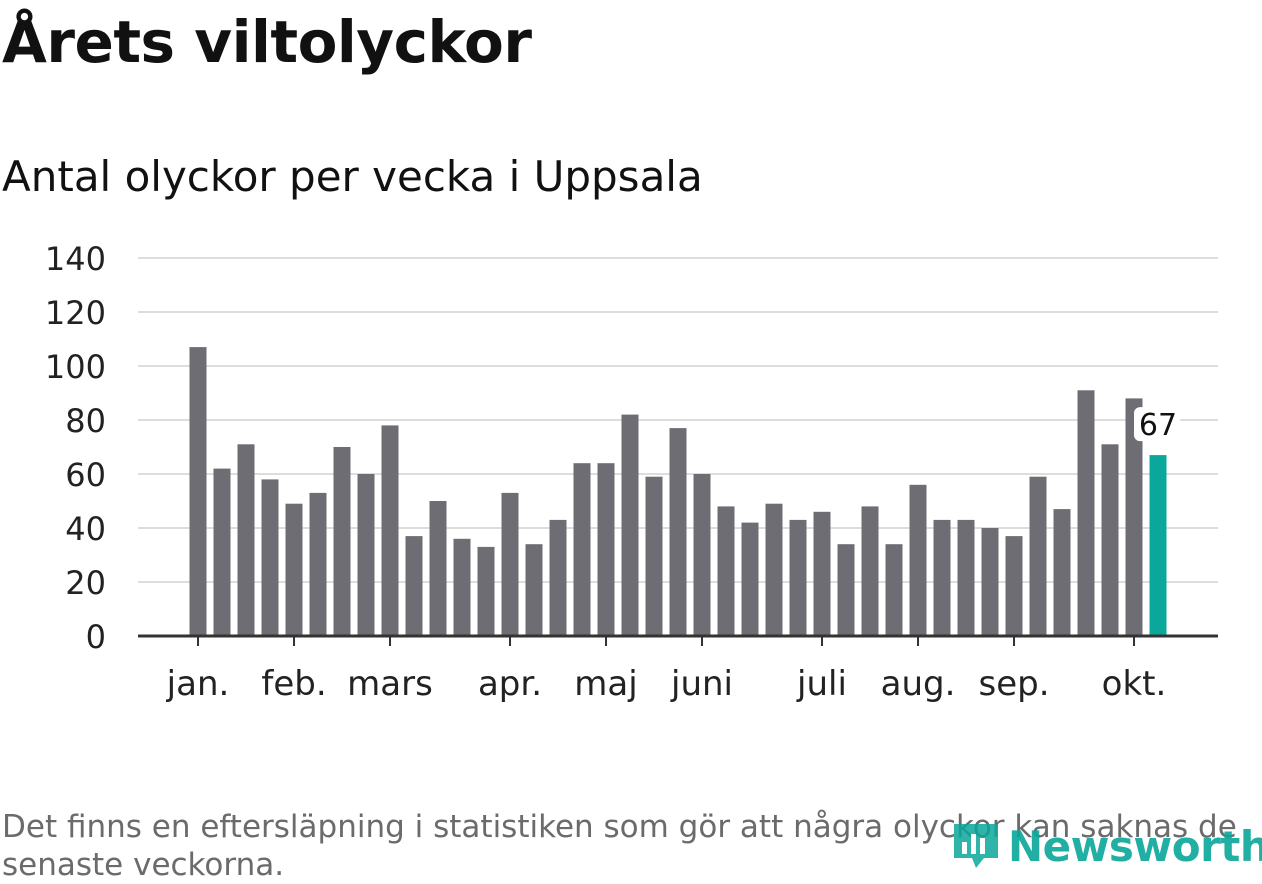 Image resolution: width=1262 pixels, height=884 pixels. What do you see at coordinates (976, 846) in the screenshot?
I see `newsworthy-logo-icon` at bounding box center [976, 846].